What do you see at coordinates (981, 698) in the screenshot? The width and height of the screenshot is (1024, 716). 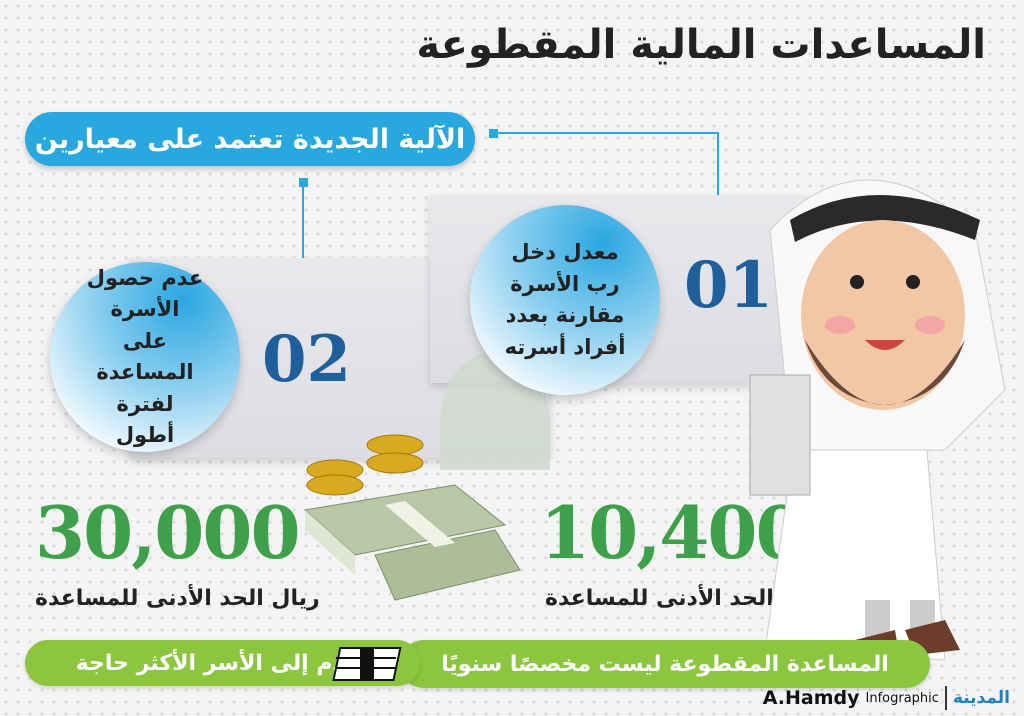 I see `brand-logo: المدينة` at bounding box center [981, 698].